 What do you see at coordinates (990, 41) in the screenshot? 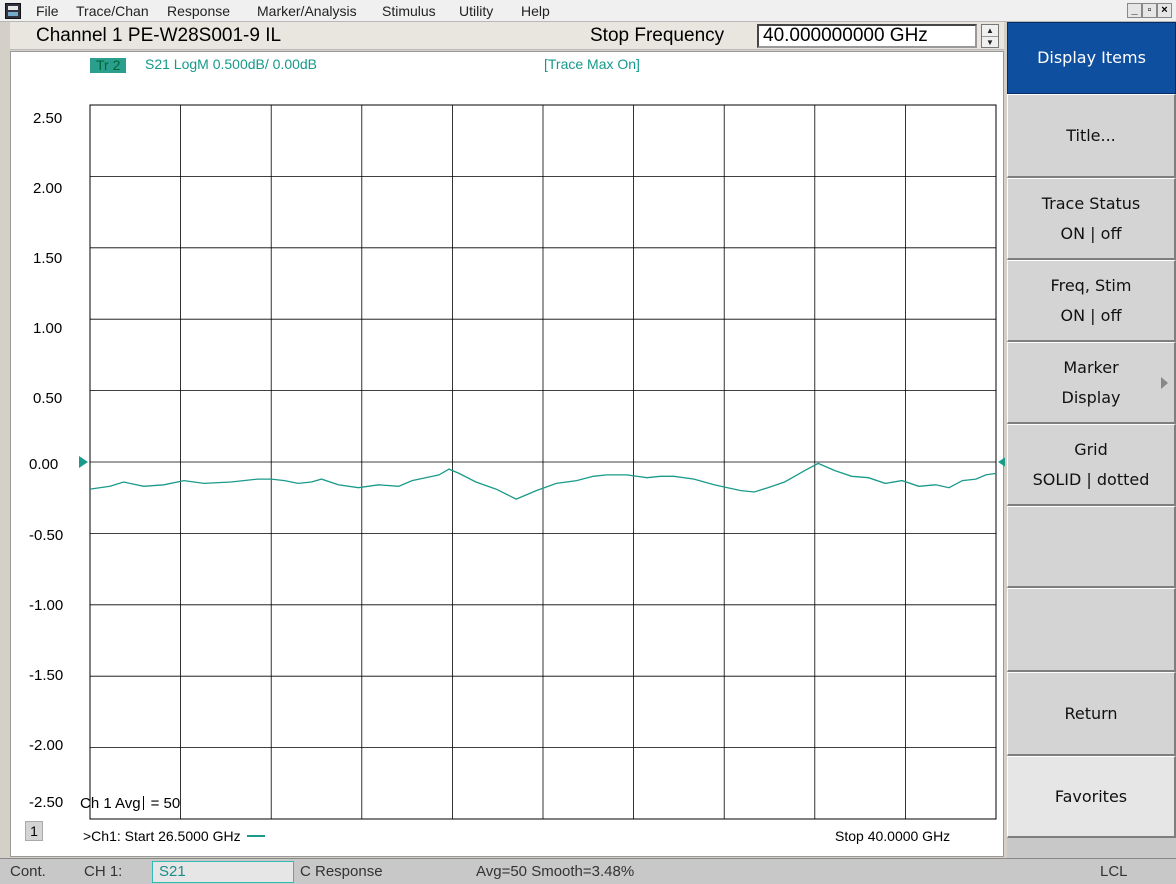
I see `spin-down-icon: ▼` at bounding box center [990, 41].